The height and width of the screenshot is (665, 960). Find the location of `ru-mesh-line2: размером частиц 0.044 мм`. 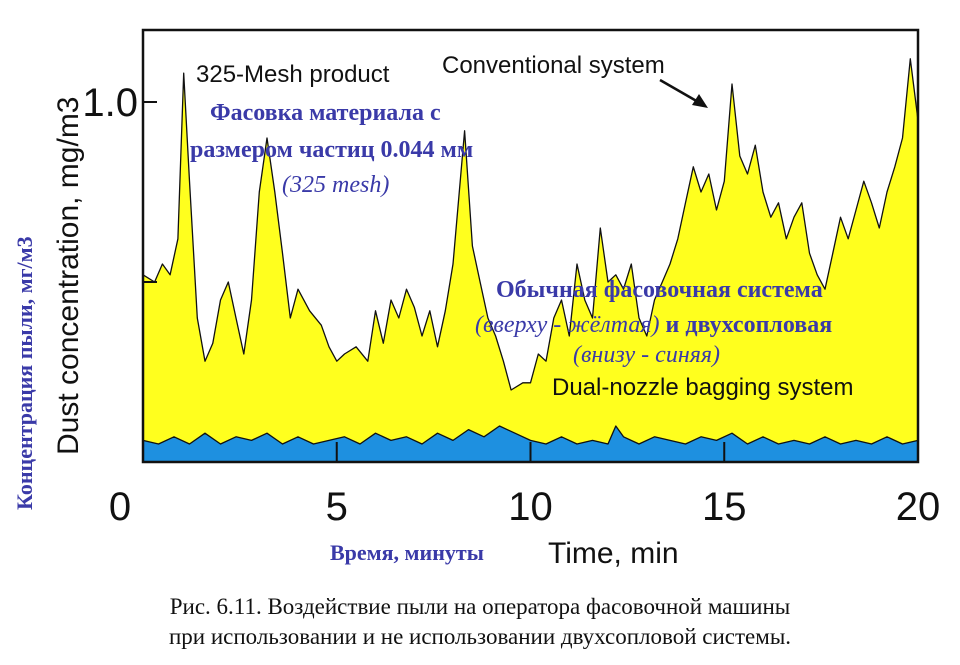

ru-mesh-line2: размером частиц 0.044 мм is located at coordinates (331, 150).